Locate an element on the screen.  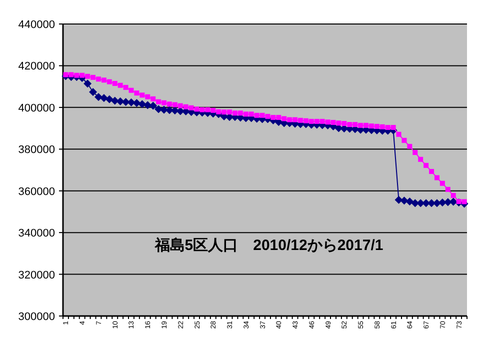
y-tick-label: 340000 is located at coordinates (36, 234).